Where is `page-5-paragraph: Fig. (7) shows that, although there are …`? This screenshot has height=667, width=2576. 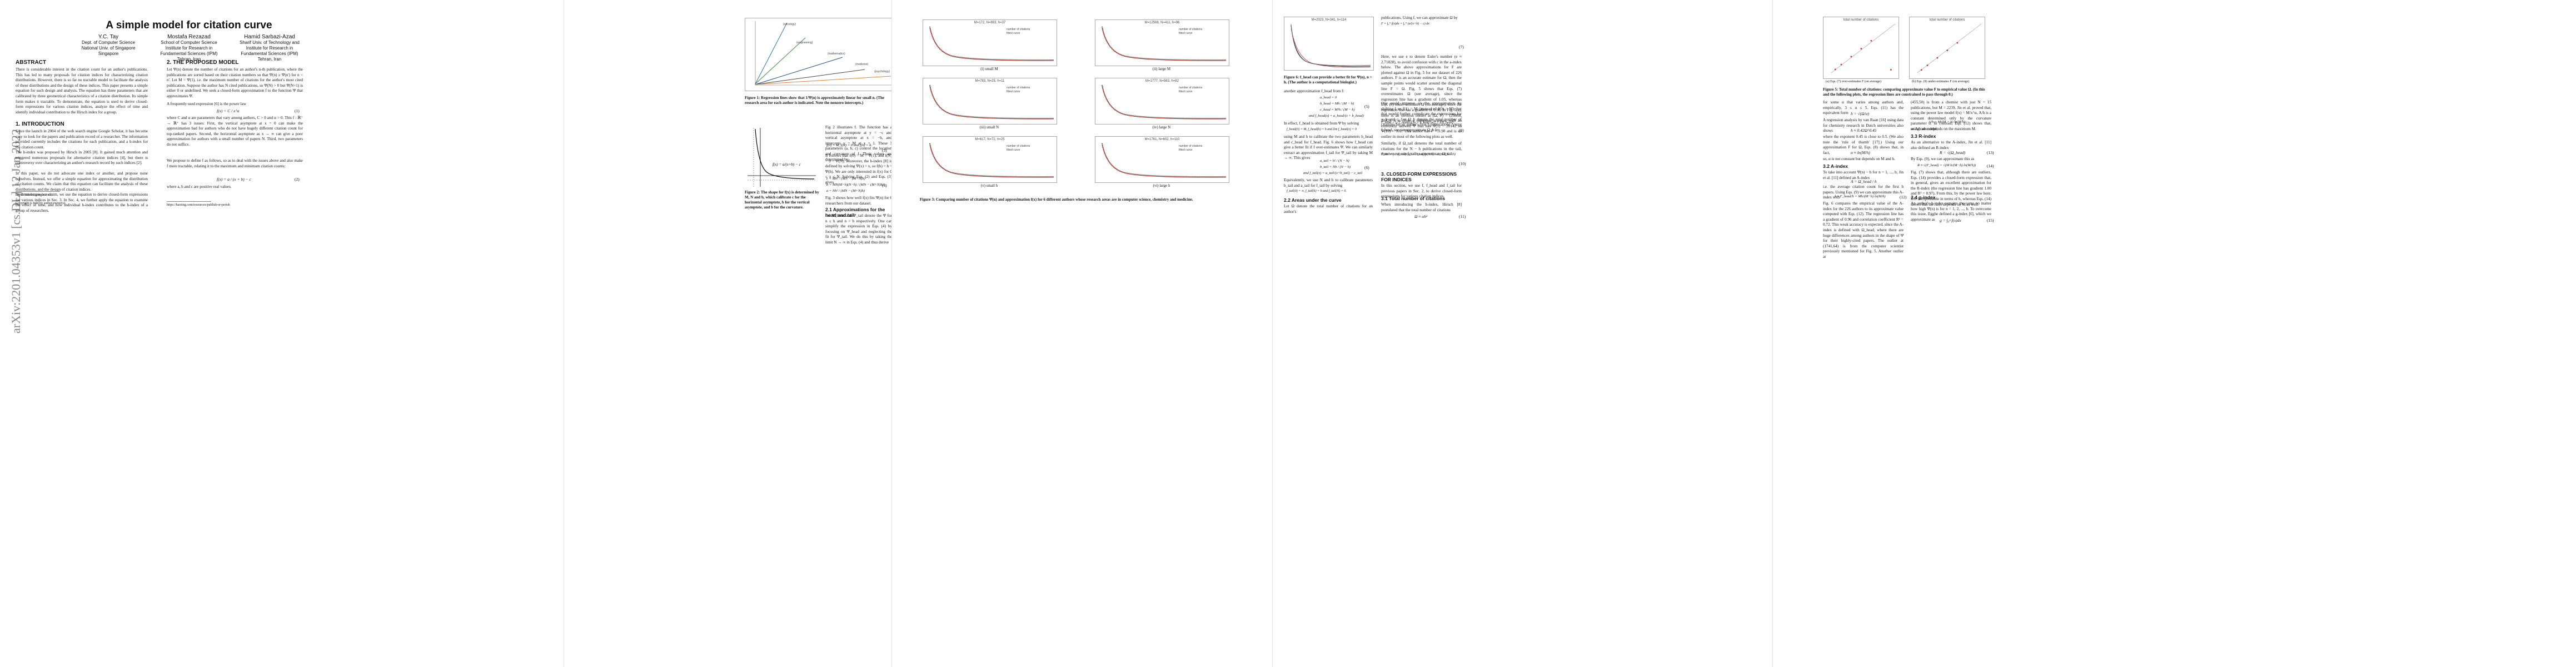
page-5-paragraph: Fig. (7) shows that, although there are … is located at coordinates (1951, 188).